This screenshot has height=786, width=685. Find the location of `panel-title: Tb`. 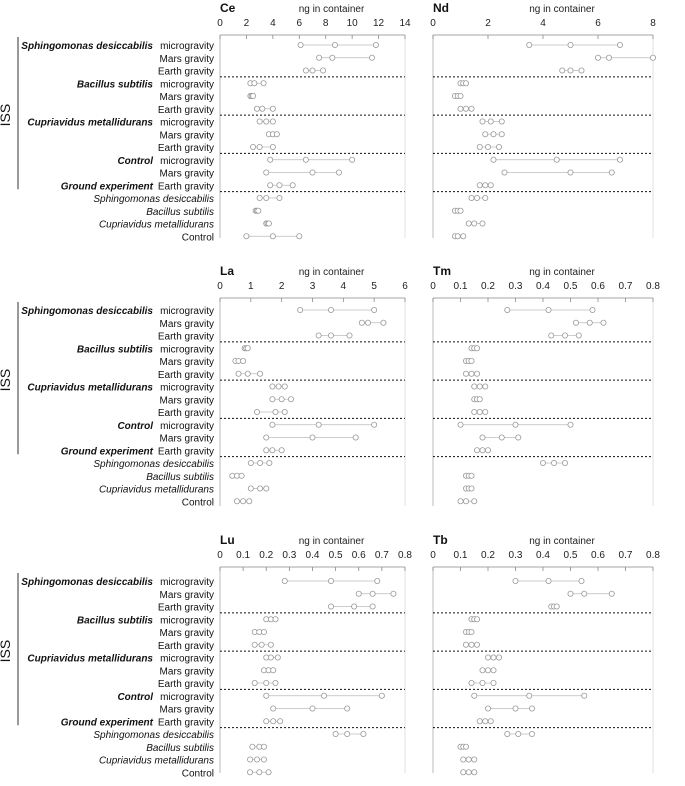

panel-title: Tb is located at coordinates (440, 540).